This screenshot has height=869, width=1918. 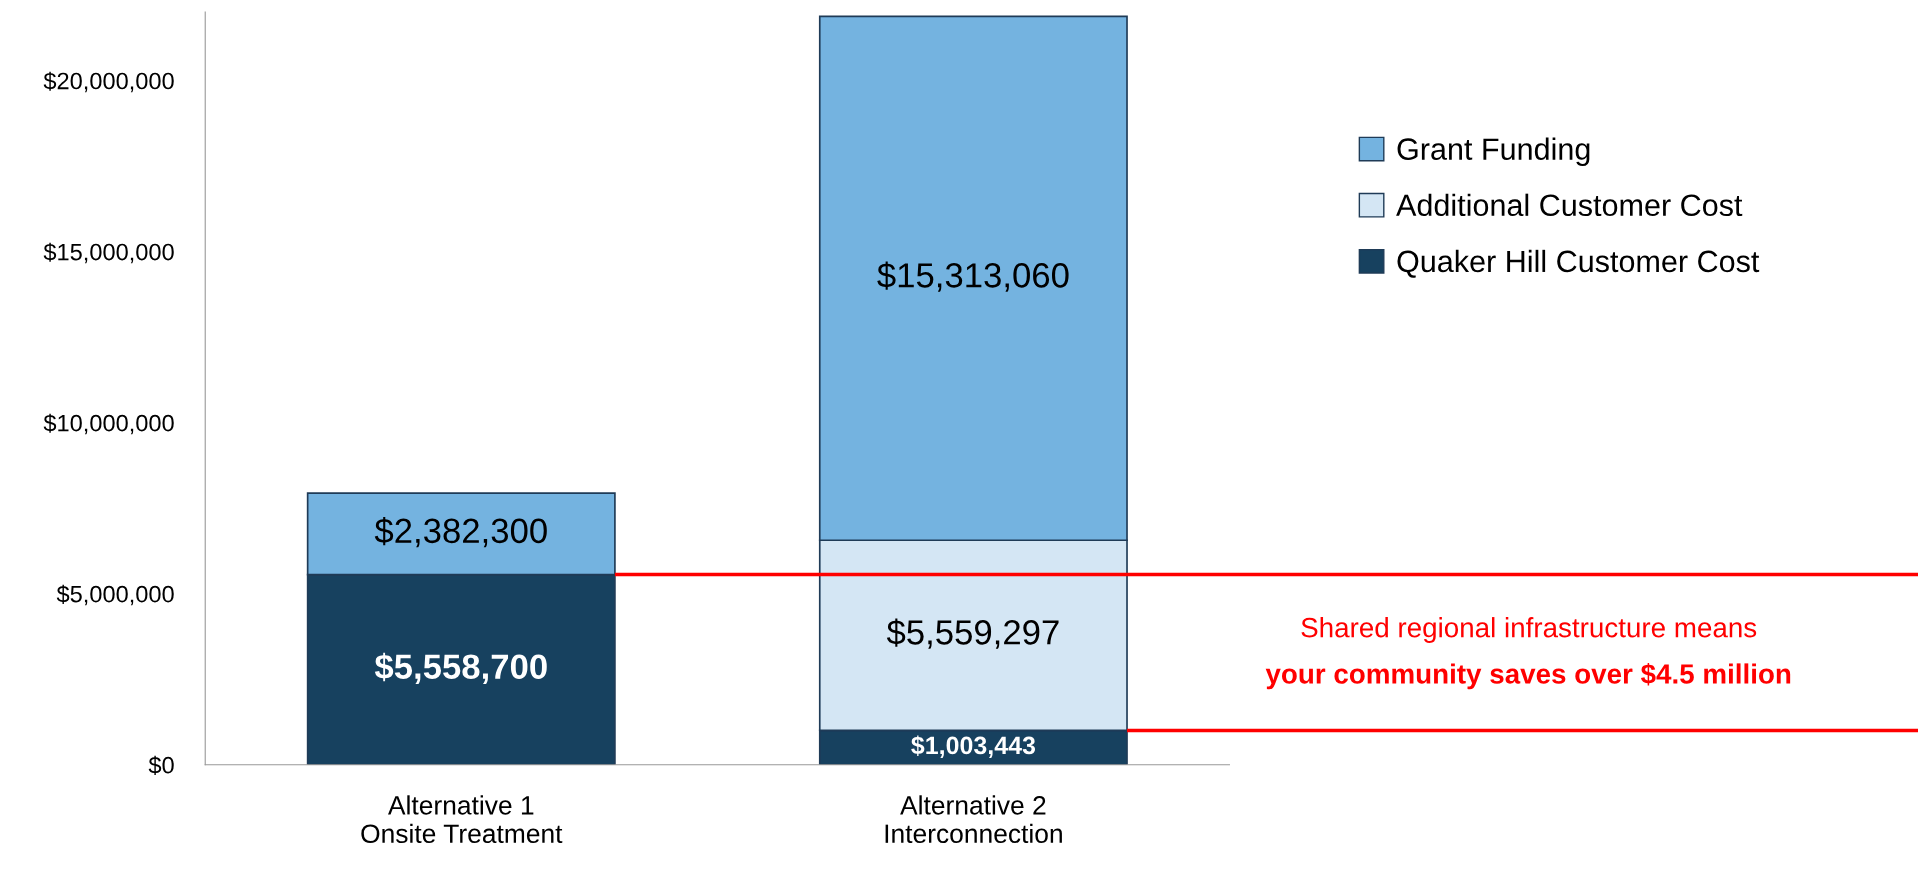 I want to click on data-label: $1,003,443, so click(x=973, y=746).